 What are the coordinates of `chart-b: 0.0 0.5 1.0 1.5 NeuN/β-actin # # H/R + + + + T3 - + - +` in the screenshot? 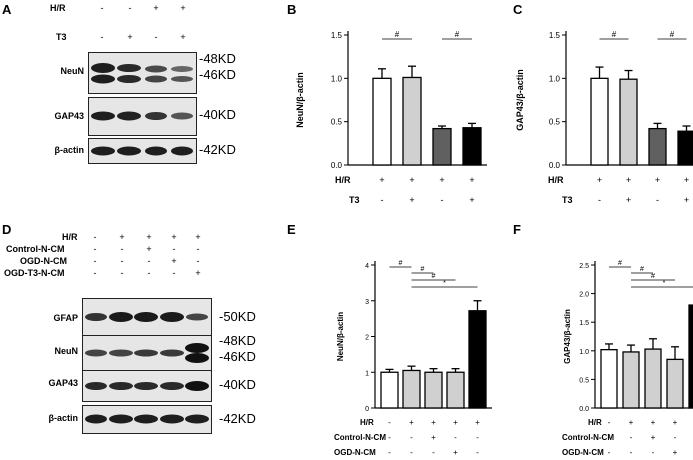 It's located at (391, 117).